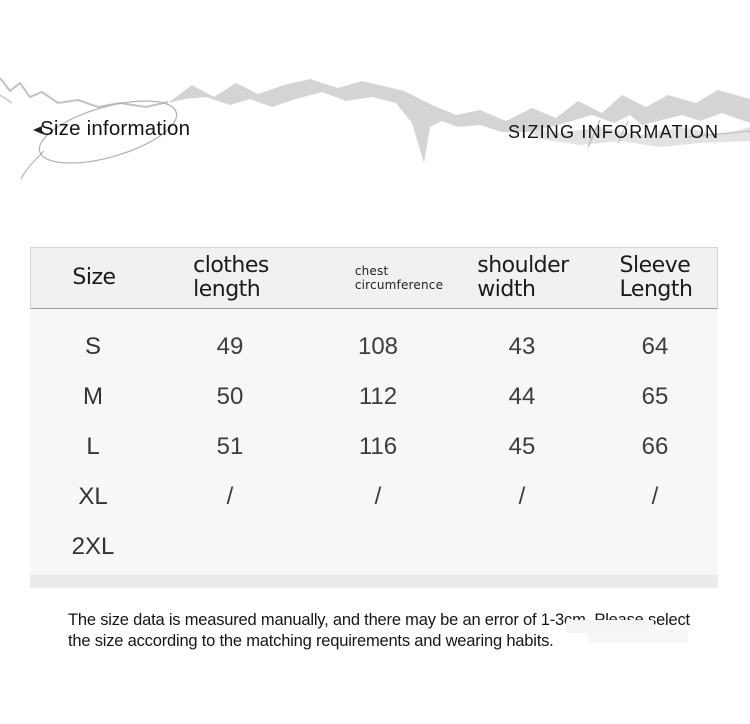  I want to click on cell-chest: 108, so click(378, 346).